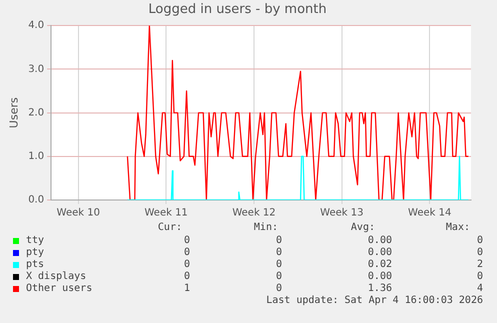 This screenshot has width=497, height=323. What do you see at coordinates (479, 264) in the screenshot?
I see `text: 2` at bounding box center [479, 264].